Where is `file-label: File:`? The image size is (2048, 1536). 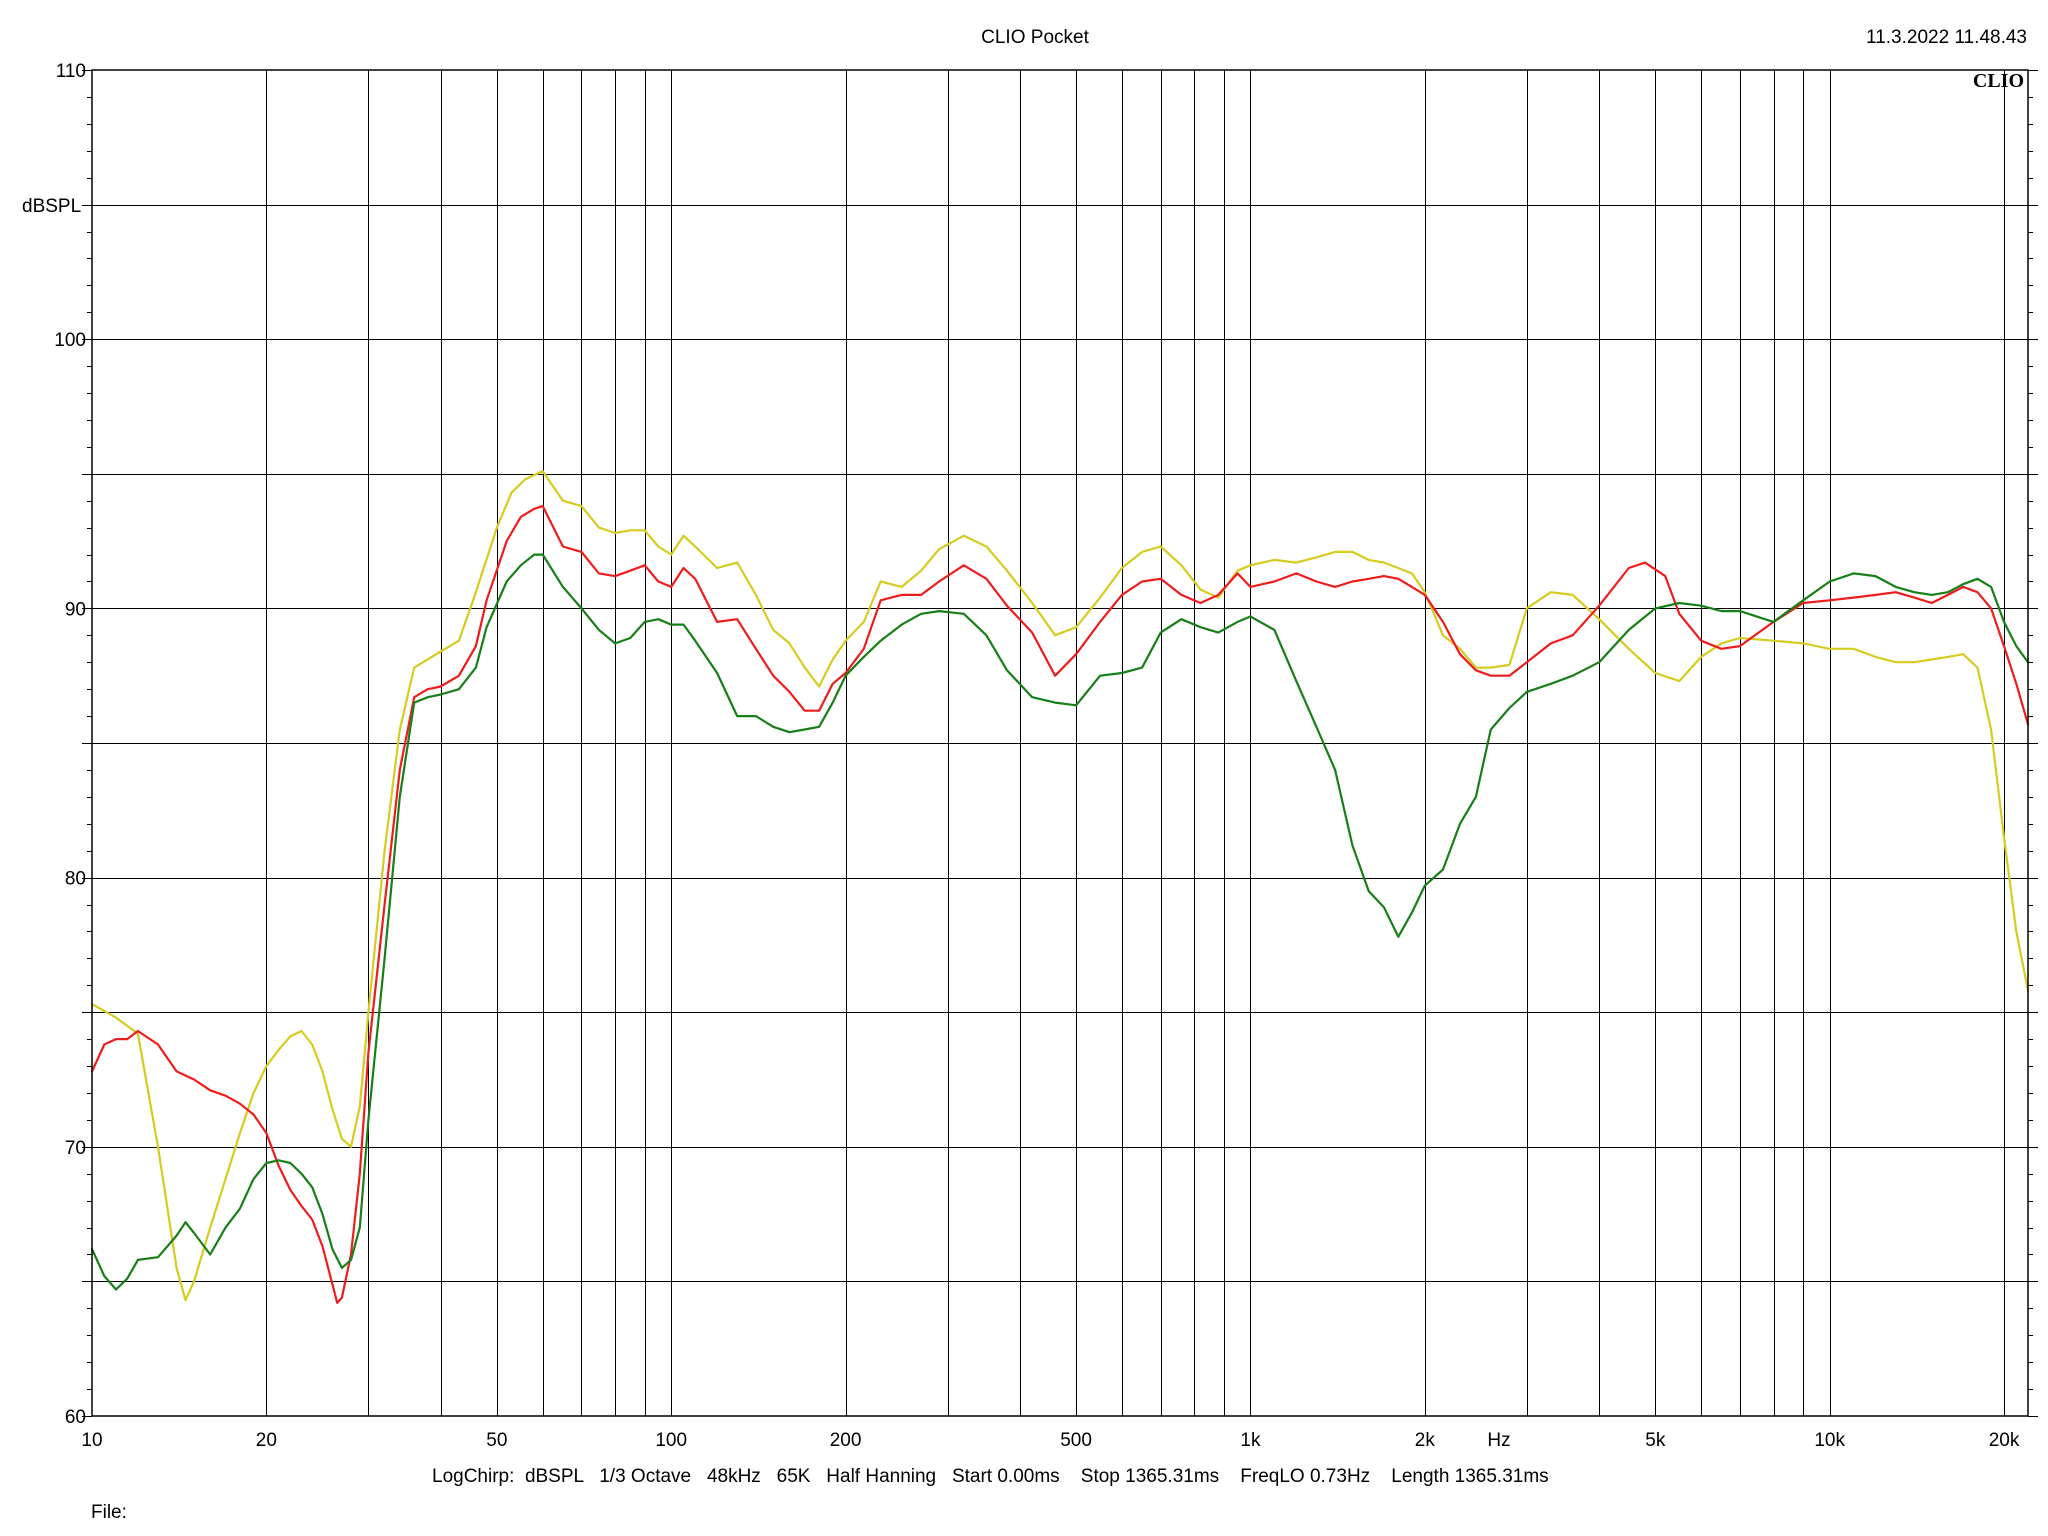 file-label: File: is located at coordinates (109, 1512).